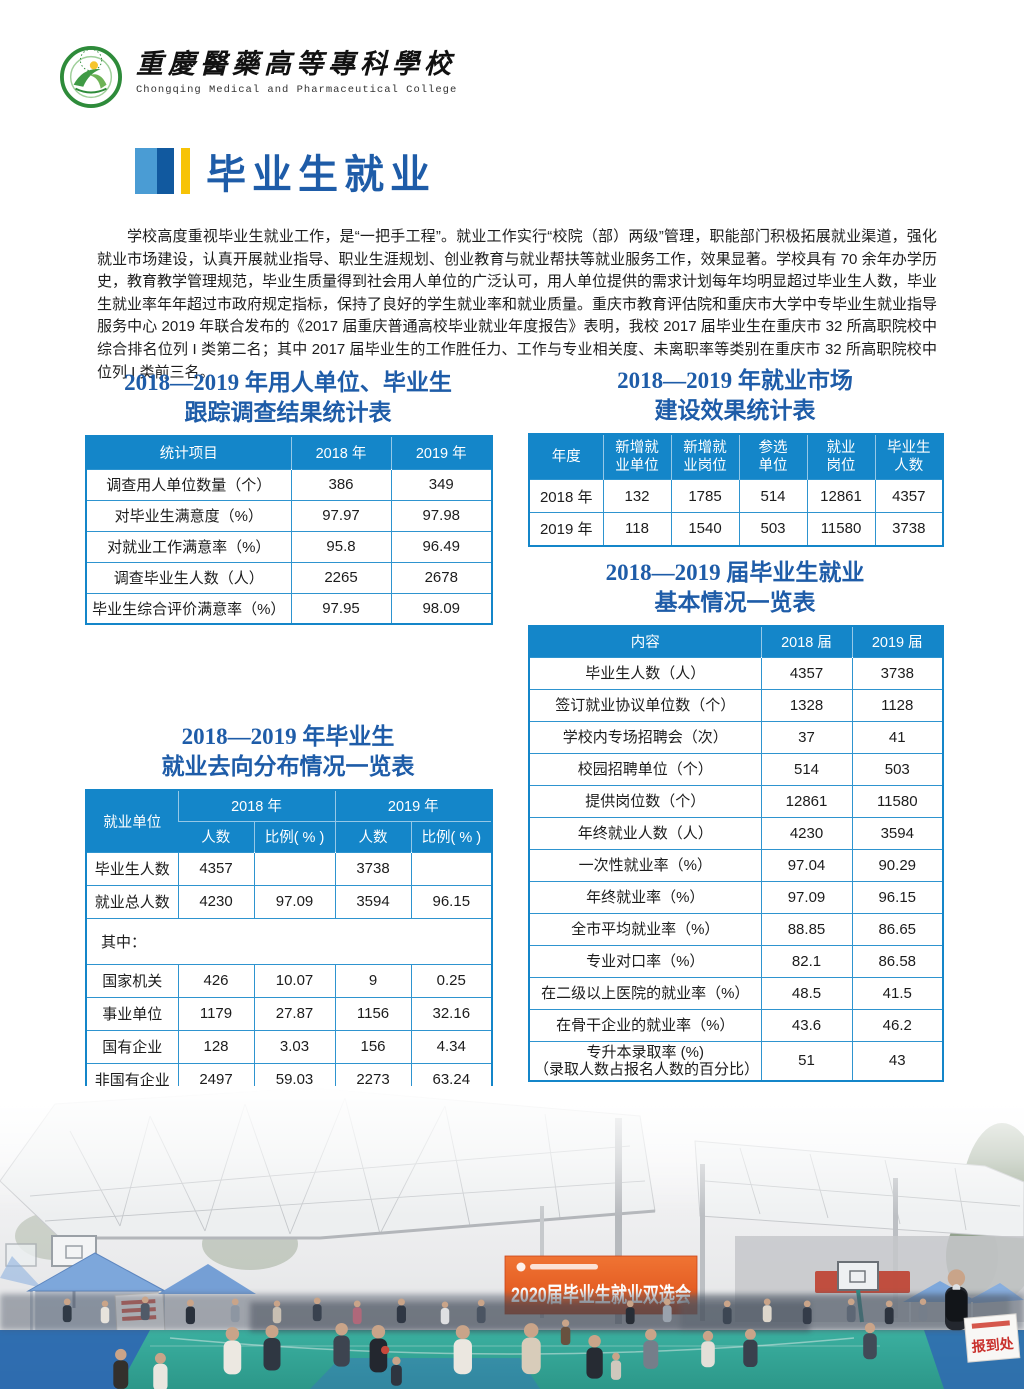  Describe the element at coordinates (540, 1329) in the screenshot. I see `crowd-foreground` at that location.